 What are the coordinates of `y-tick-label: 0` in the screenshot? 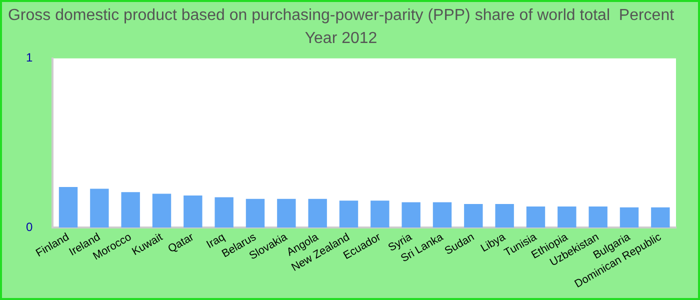 It's located at (29, 227).